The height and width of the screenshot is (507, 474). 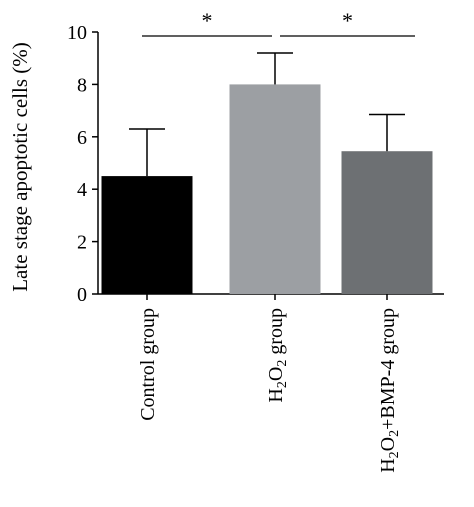 What do you see at coordinates (82, 243) in the screenshot?
I see `y-tick-label: 2` at bounding box center [82, 243].